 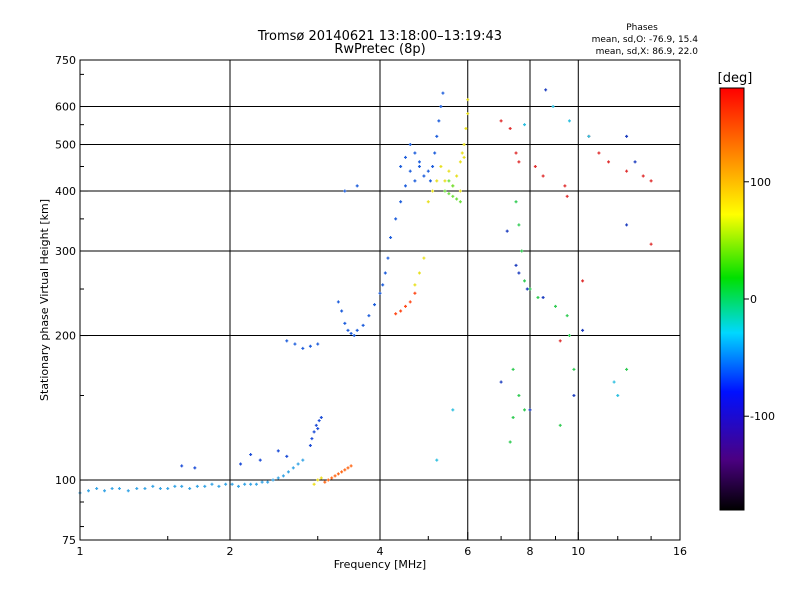 What do you see at coordinates (65, 251) in the screenshot?
I see `y-tick-label: 300` at bounding box center [65, 251].